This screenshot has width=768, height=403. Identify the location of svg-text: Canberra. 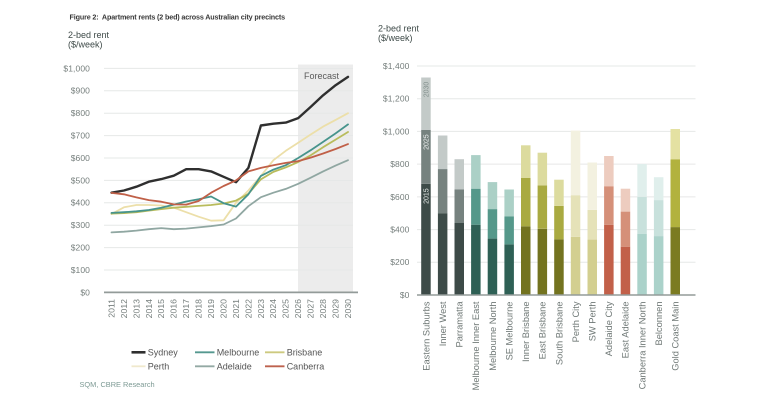
(306, 367).